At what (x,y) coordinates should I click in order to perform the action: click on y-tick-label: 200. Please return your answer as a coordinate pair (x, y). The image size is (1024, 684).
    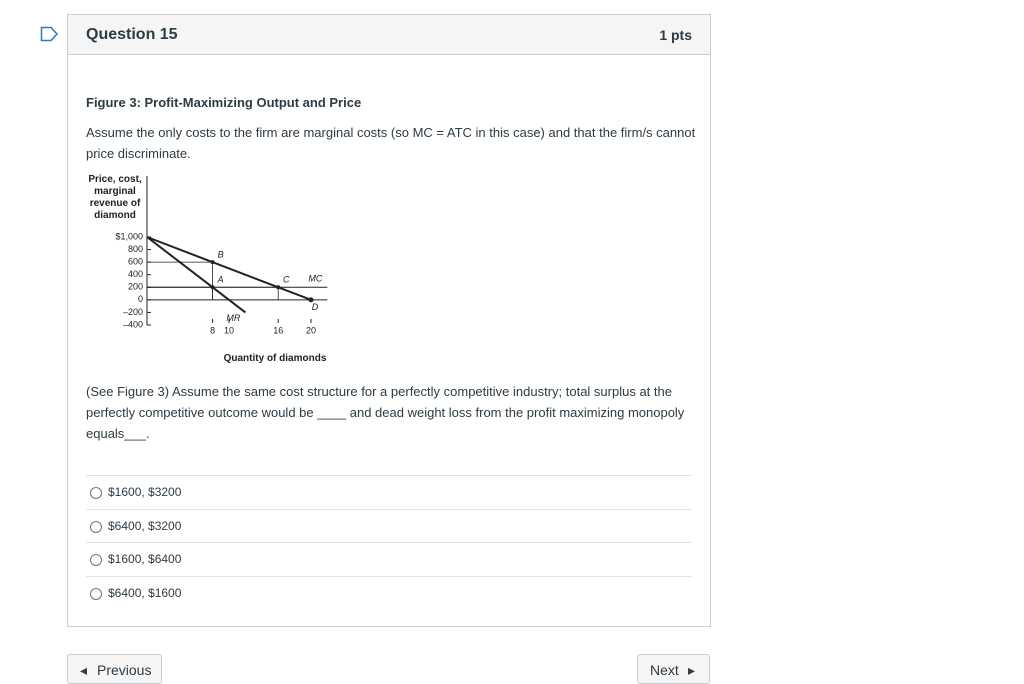
    Looking at the image, I should click on (135, 287).